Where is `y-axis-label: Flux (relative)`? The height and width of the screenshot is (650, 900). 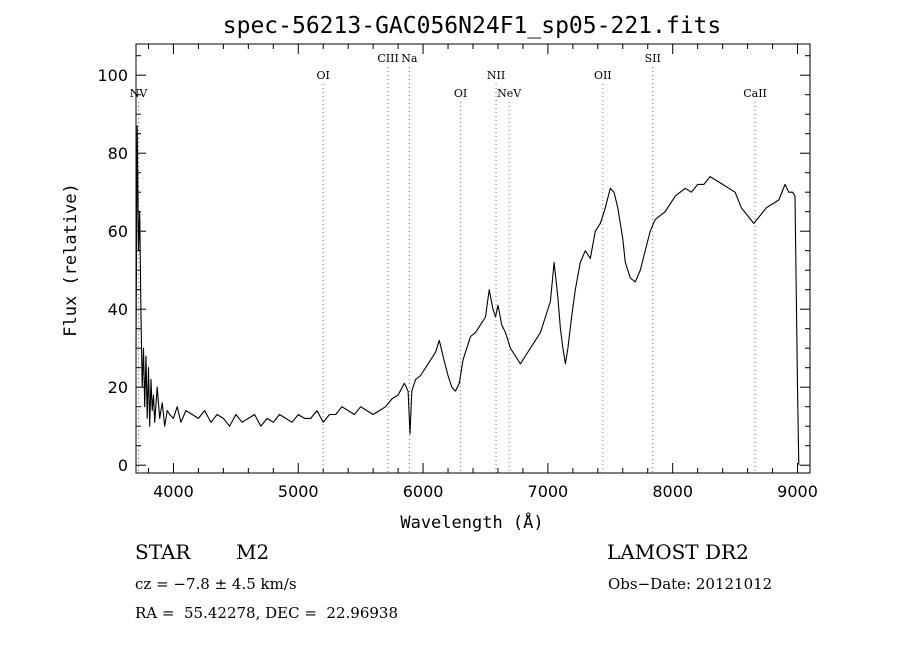 y-axis-label: Flux (relative) is located at coordinates (71, 260).